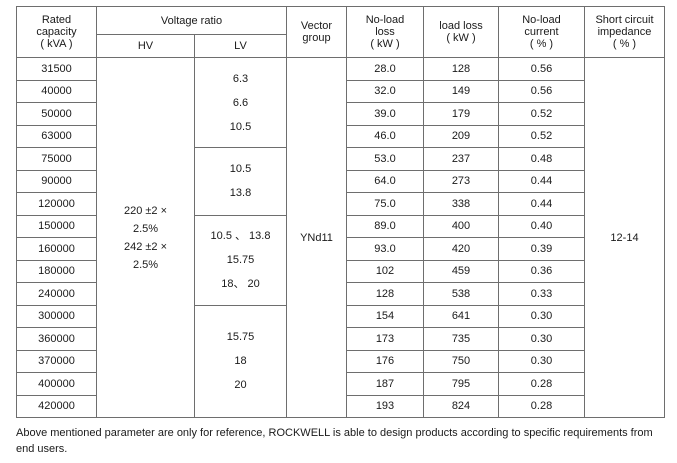  I want to click on load-loss-cell: 237, so click(461, 159).